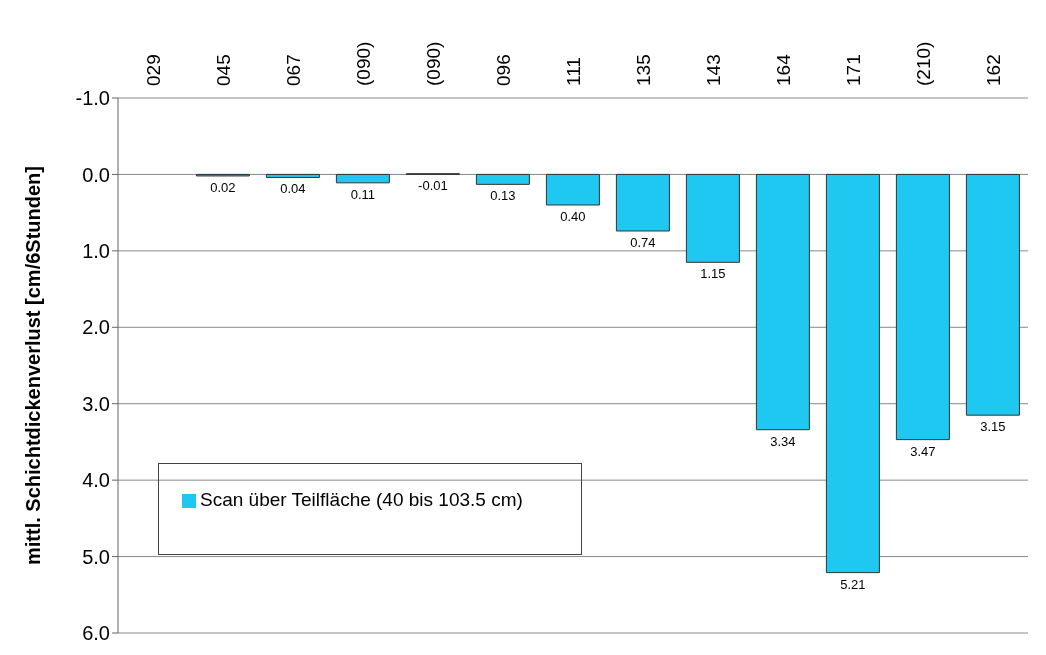 The image size is (1046, 655). Describe the element at coordinates (783, 69) in the screenshot. I see `x-tick-label: 164` at that location.